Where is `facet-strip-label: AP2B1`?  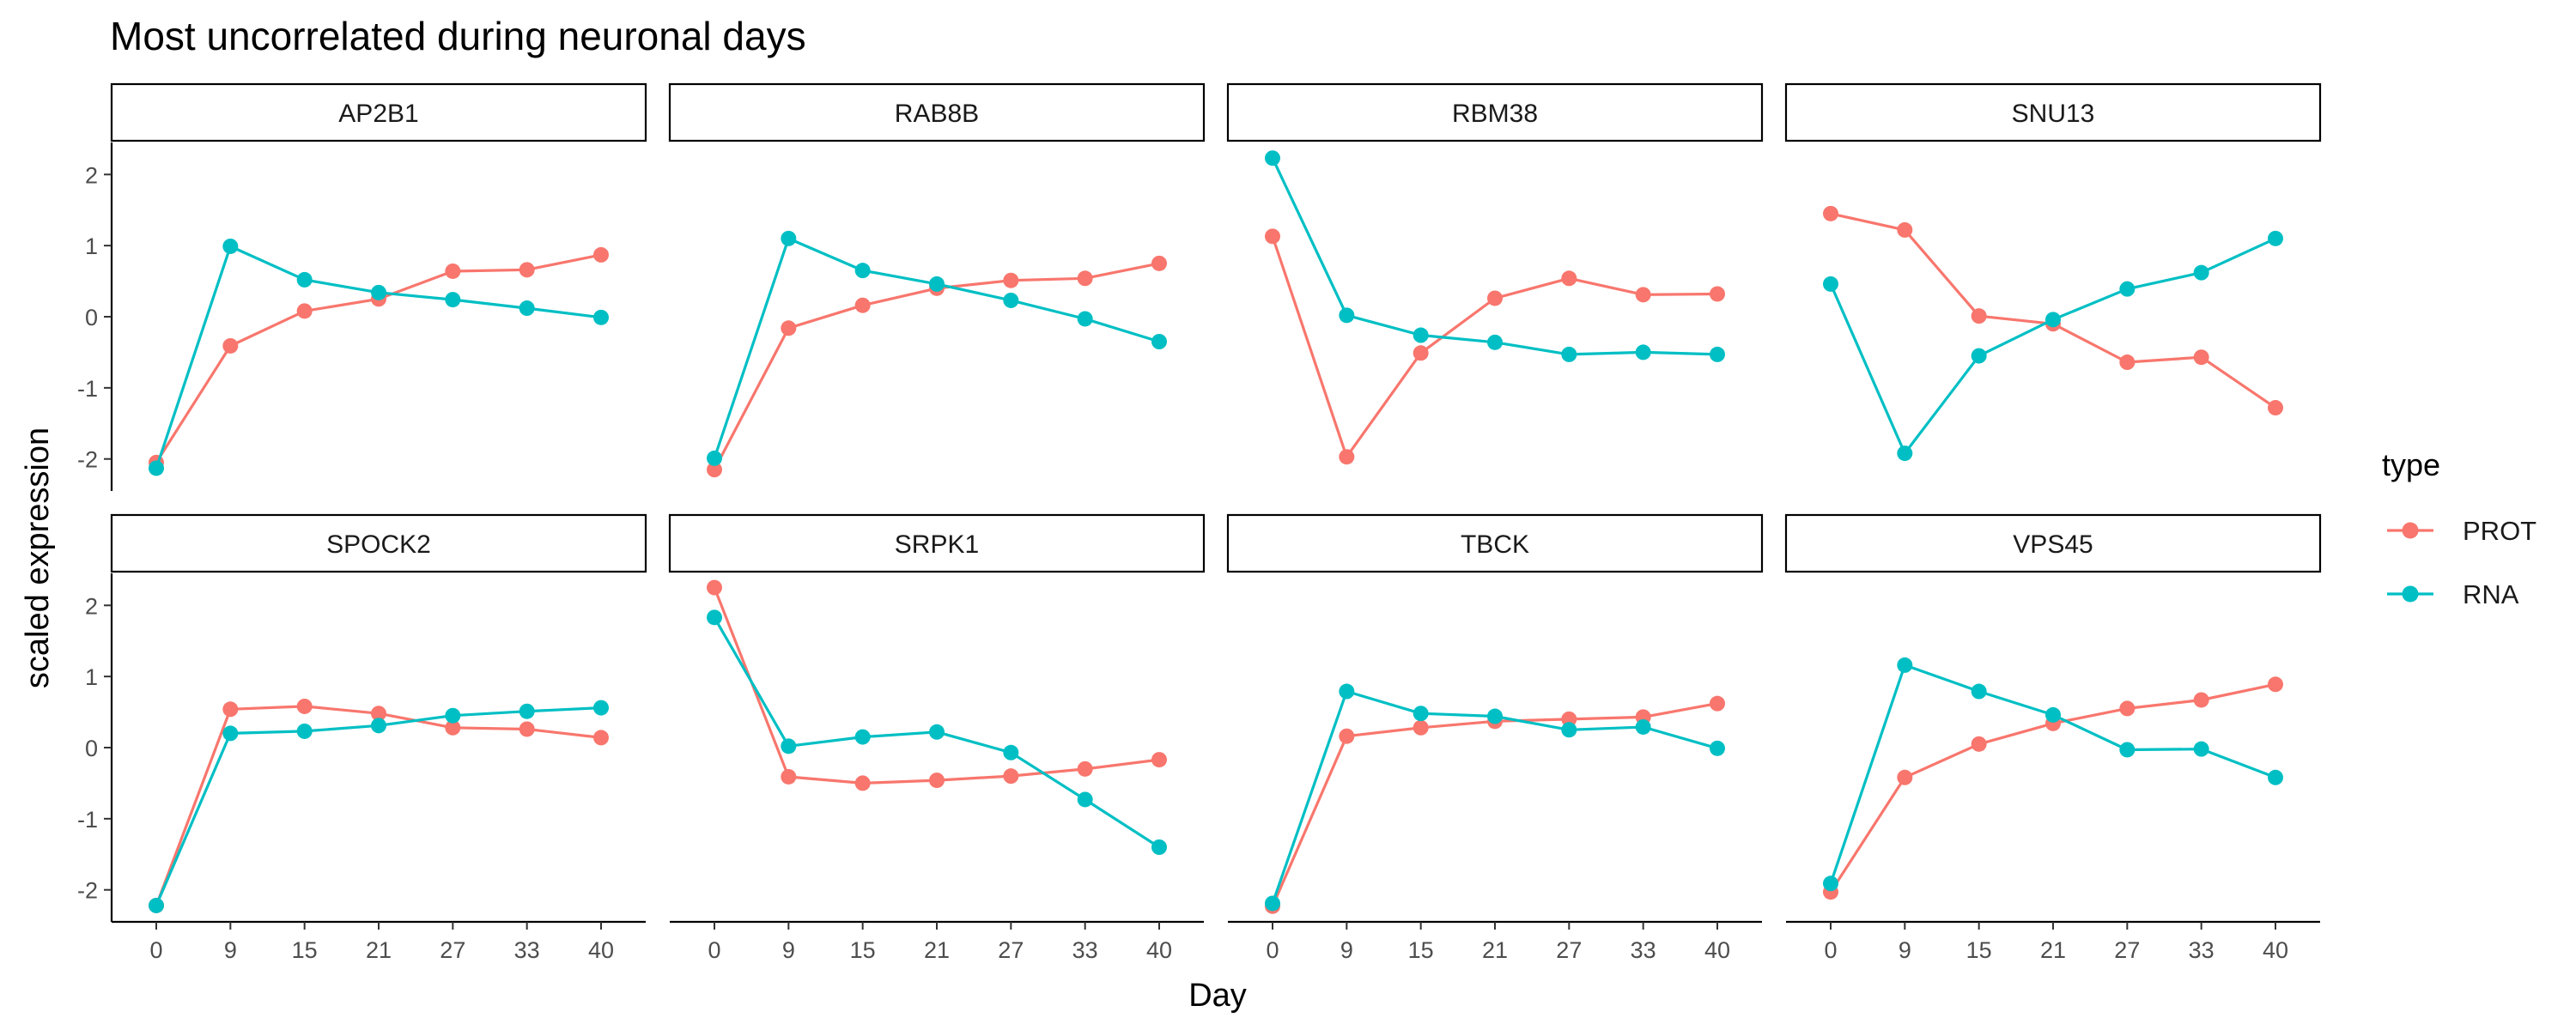
facet-strip-label: AP2B1 is located at coordinates (378, 114).